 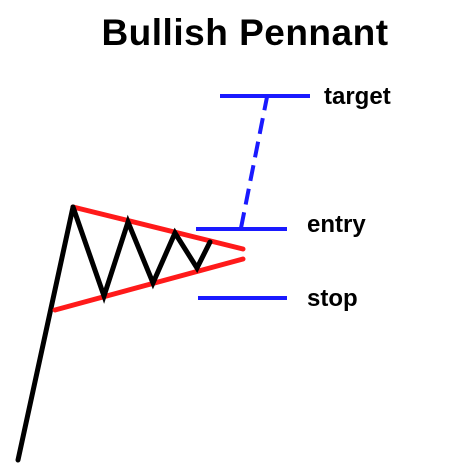 What do you see at coordinates (357, 96) in the screenshot?
I see `target-label: target` at bounding box center [357, 96].